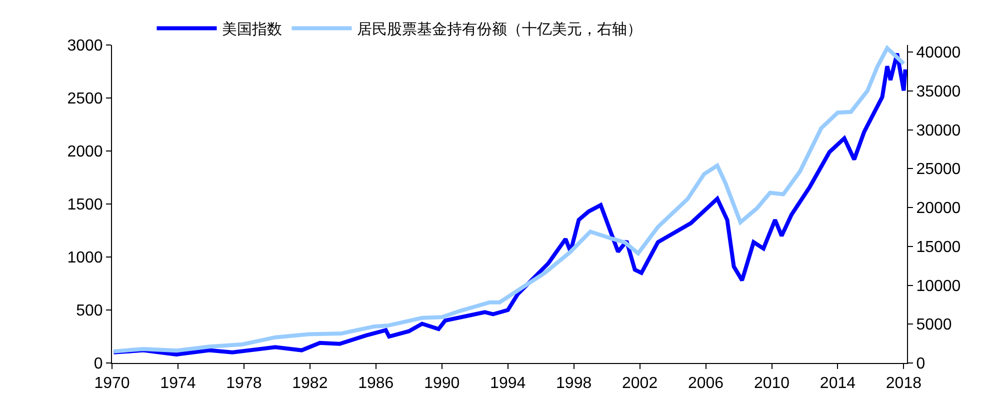 The height and width of the screenshot is (404, 998). I want to click on y2-tick-label: 15000, so click(938, 247).